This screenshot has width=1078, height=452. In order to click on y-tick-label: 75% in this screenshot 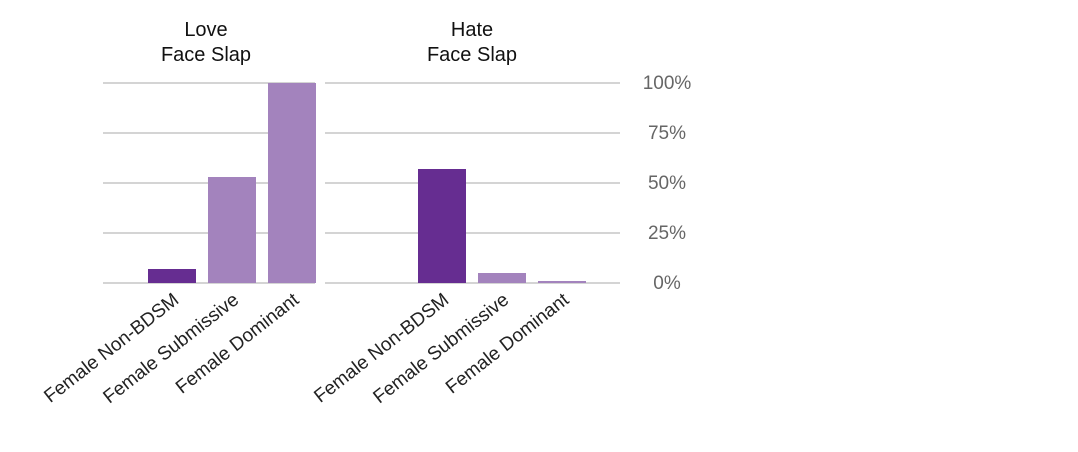, I will do `click(667, 133)`.